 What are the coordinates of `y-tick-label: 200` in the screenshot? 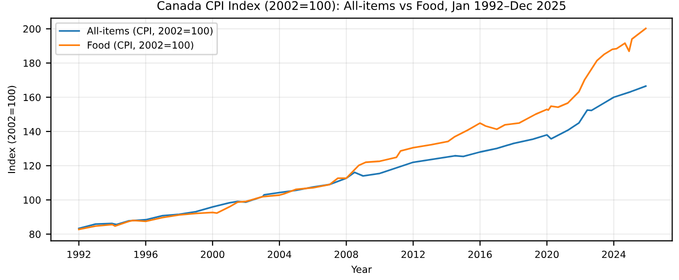 It's located at (32, 29).